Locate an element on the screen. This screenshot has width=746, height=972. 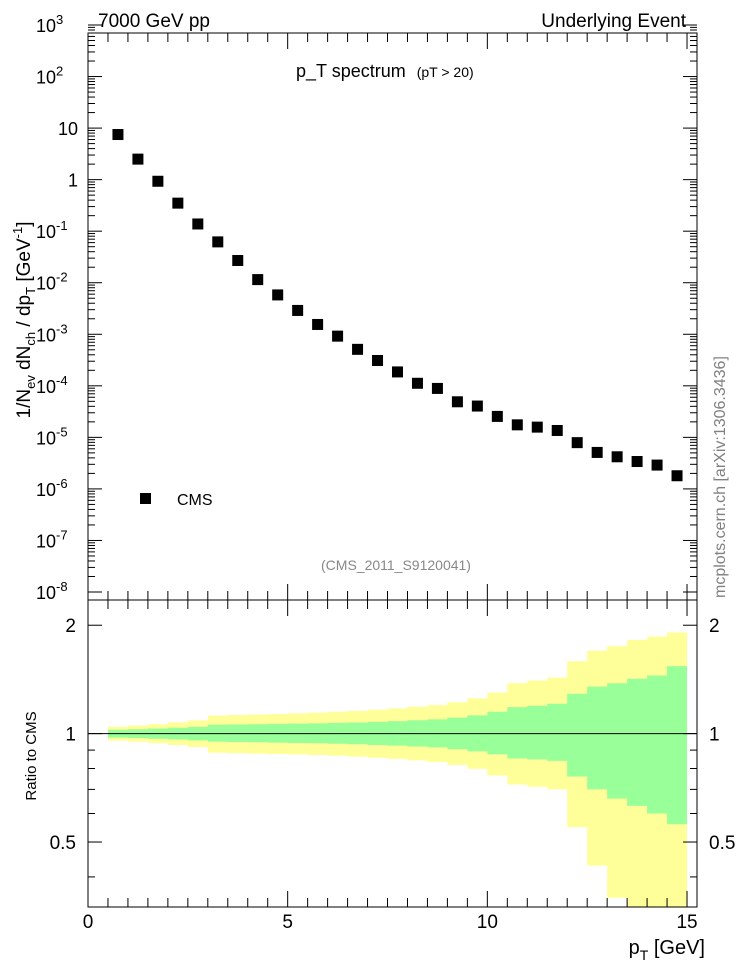
y-tick-label: 10⁻⁵ is located at coordinates (52, 436).